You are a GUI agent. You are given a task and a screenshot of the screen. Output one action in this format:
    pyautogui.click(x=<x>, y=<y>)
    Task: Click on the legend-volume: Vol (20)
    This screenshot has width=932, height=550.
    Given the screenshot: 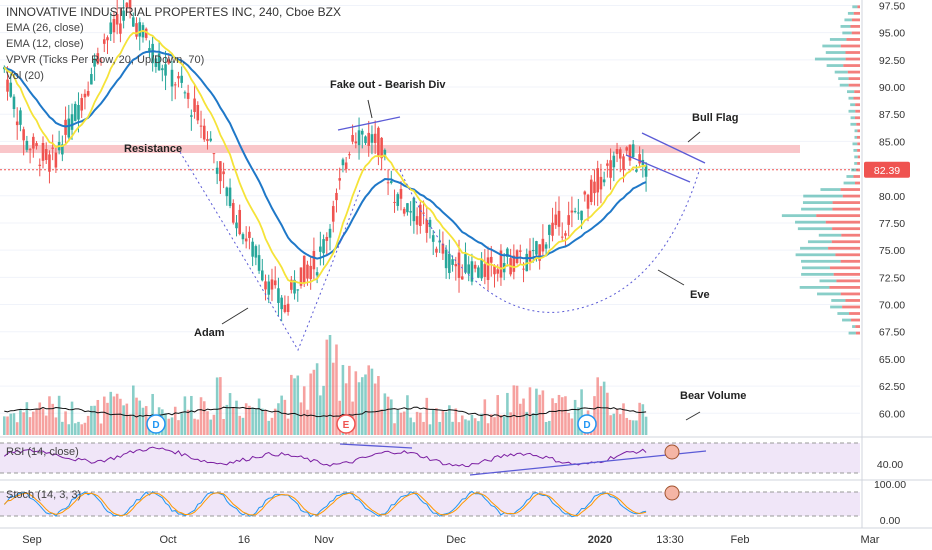 What is the action you would take?
    pyautogui.click(x=25, y=76)
    